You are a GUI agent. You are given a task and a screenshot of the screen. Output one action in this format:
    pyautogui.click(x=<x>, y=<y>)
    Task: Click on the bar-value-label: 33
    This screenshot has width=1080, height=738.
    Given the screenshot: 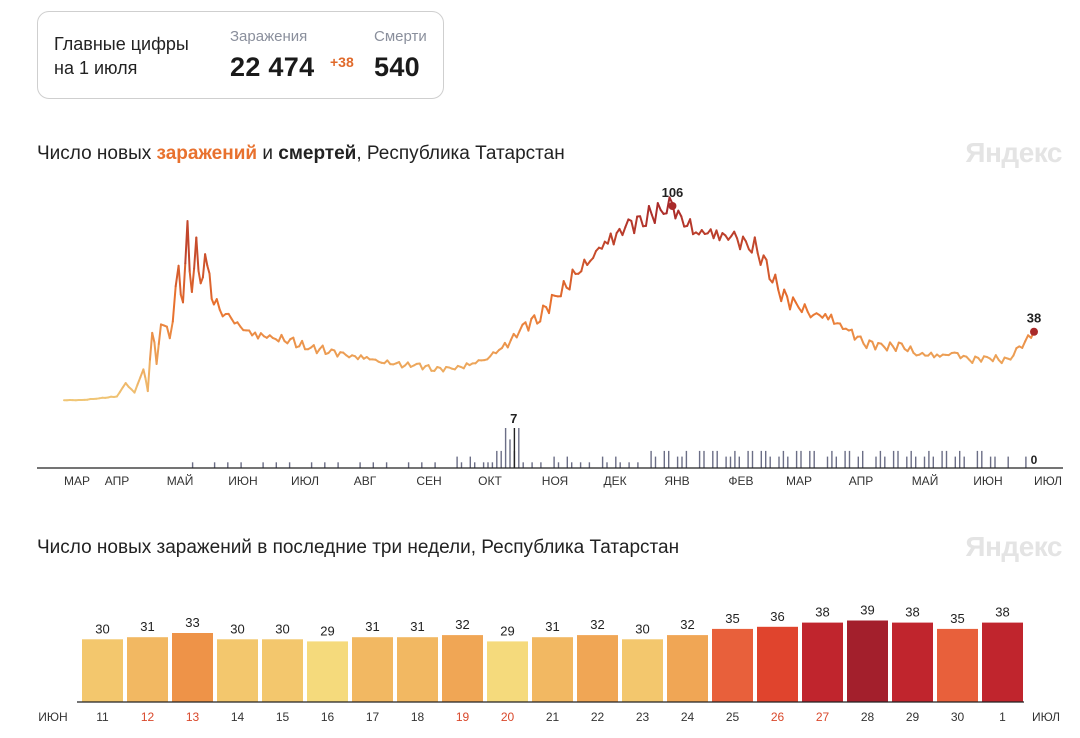 What is the action you would take?
    pyautogui.click(x=192, y=622)
    